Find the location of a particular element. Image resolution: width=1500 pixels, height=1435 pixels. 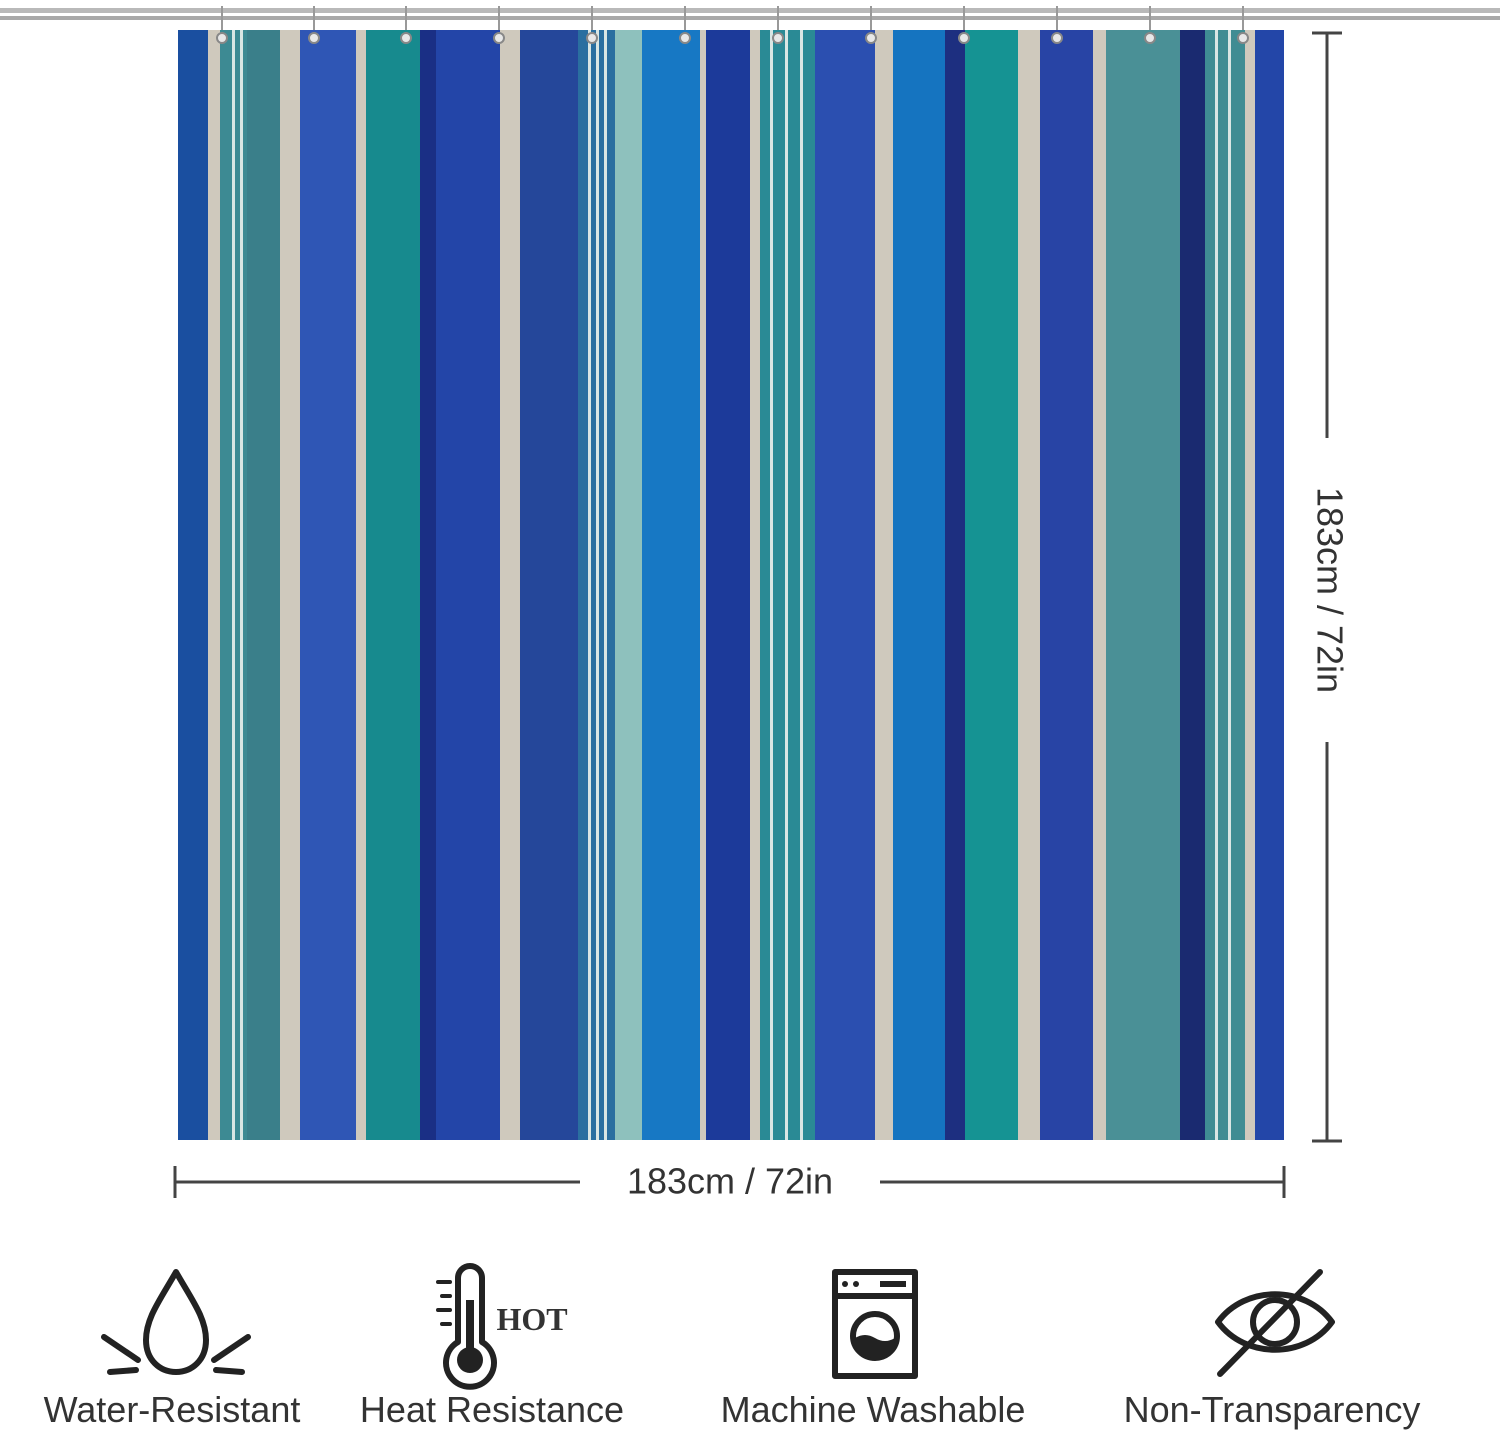

width-label: 183cm / 72in is located at coordinates (730, 1181).